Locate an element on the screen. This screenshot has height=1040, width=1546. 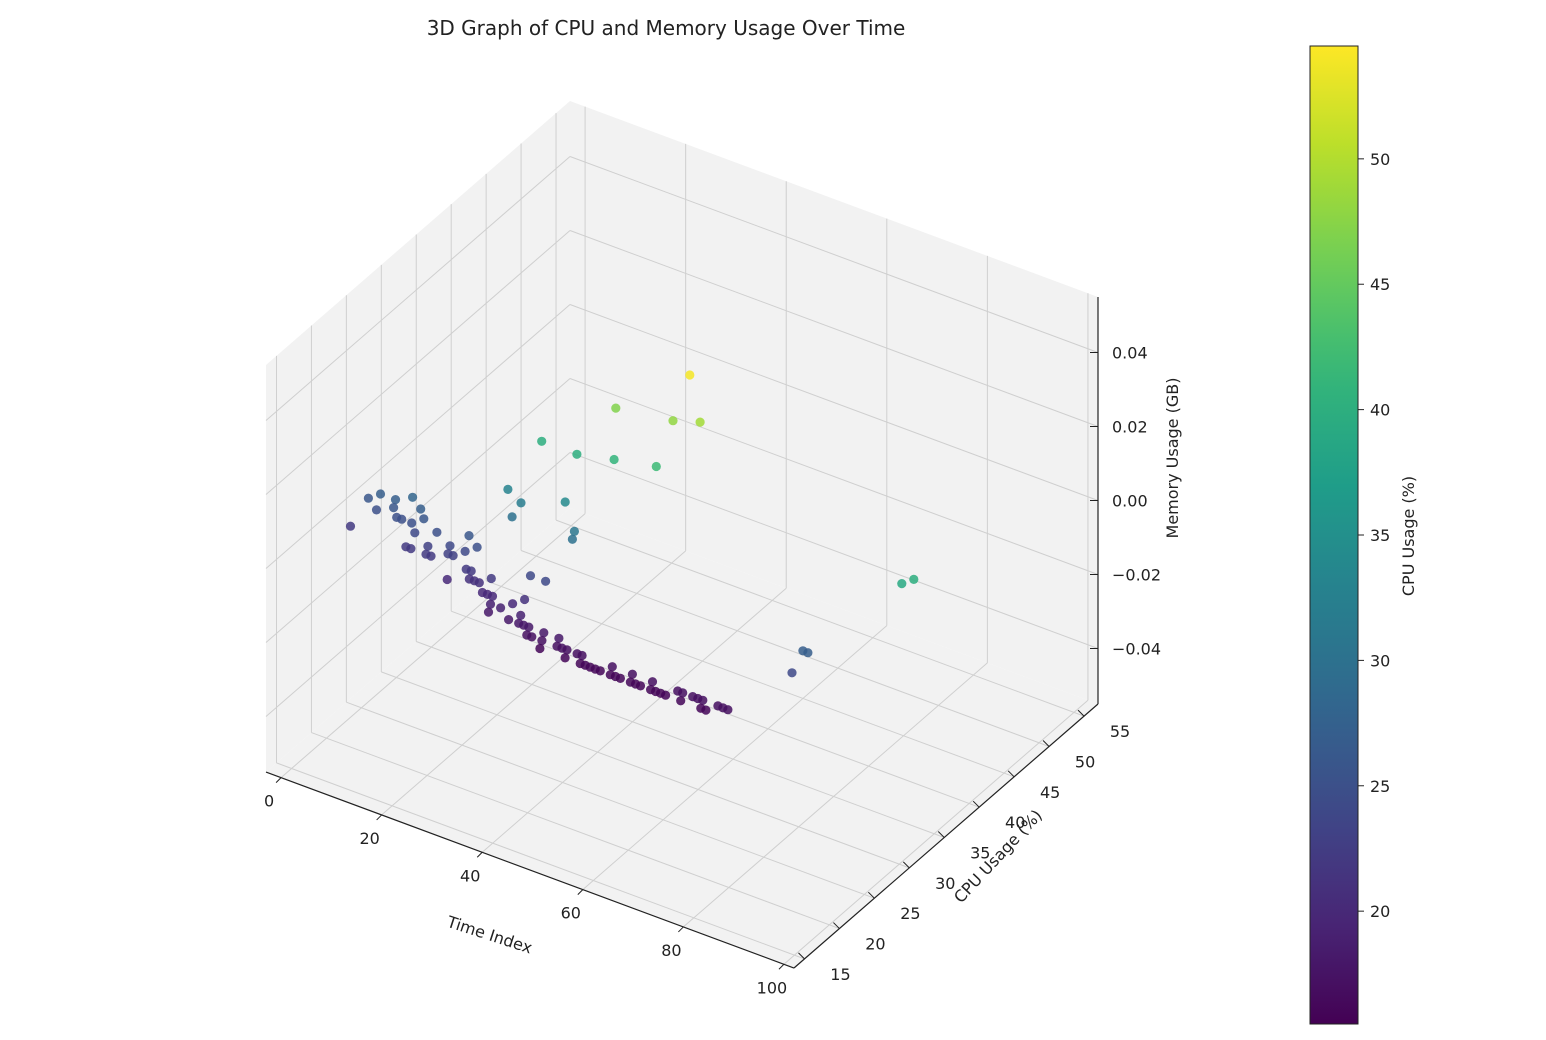
y-tick-label: 20 is located at coordinates (875, 944).